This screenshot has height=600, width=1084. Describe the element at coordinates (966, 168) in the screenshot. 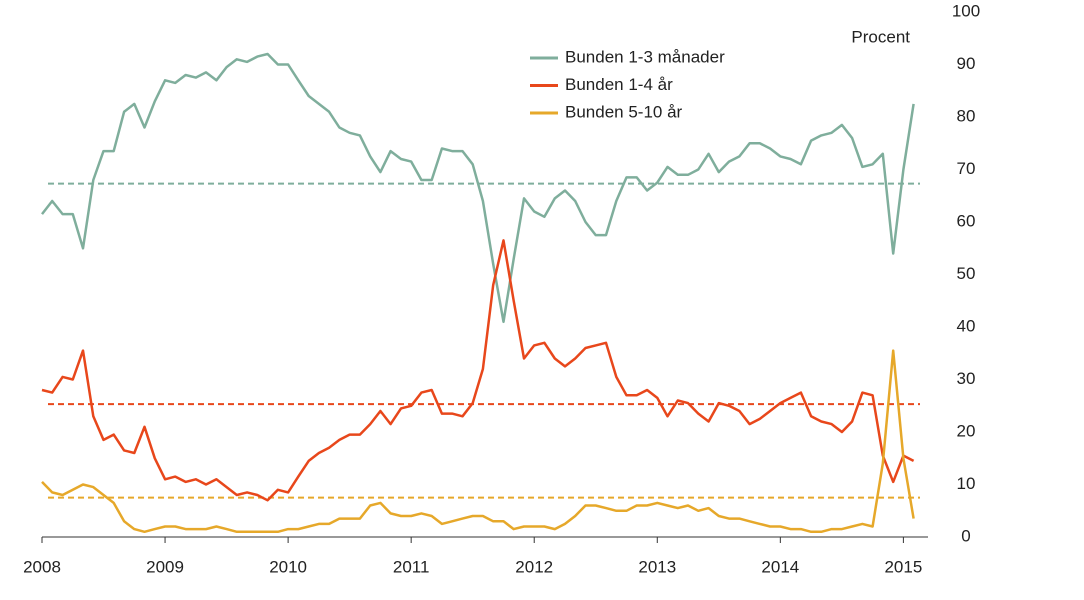

I see `y-tick-label: 70` at that location.